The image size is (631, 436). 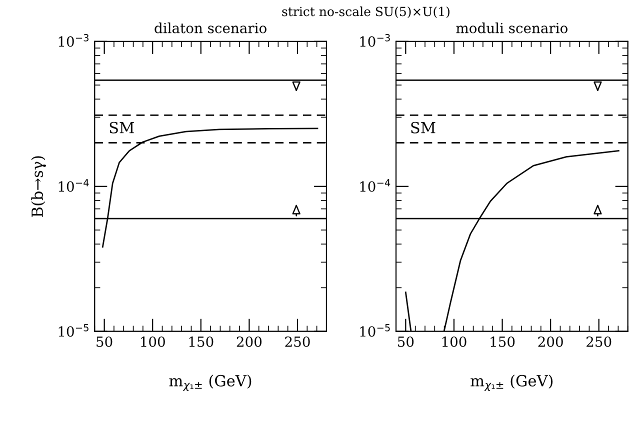 I want to click on chart-title: moduli scenario, so click(x=512, y=28).